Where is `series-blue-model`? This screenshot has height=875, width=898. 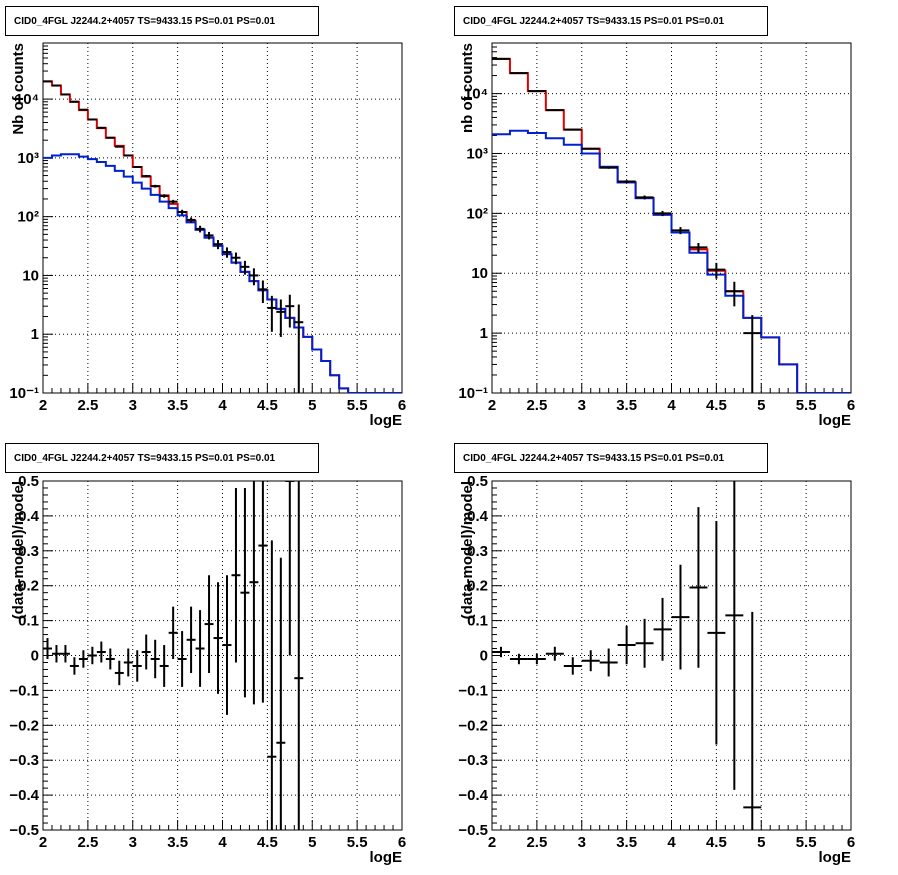 series-blue-model is located at coordinates (222, 273).